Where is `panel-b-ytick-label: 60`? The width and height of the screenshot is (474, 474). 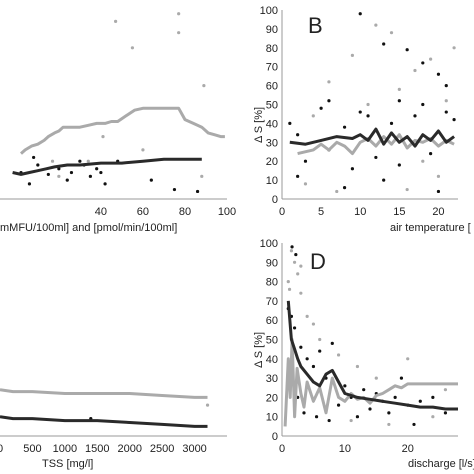 panel-b-ytick-label: 60 is located at coordinates (272, 87).